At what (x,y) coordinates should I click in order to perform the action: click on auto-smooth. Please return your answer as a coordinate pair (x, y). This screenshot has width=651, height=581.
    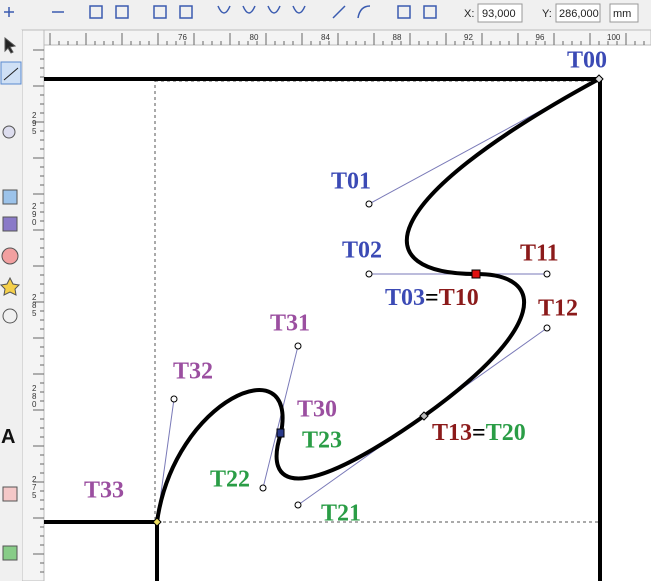
    Looking at the image, I should click on (299, 9).